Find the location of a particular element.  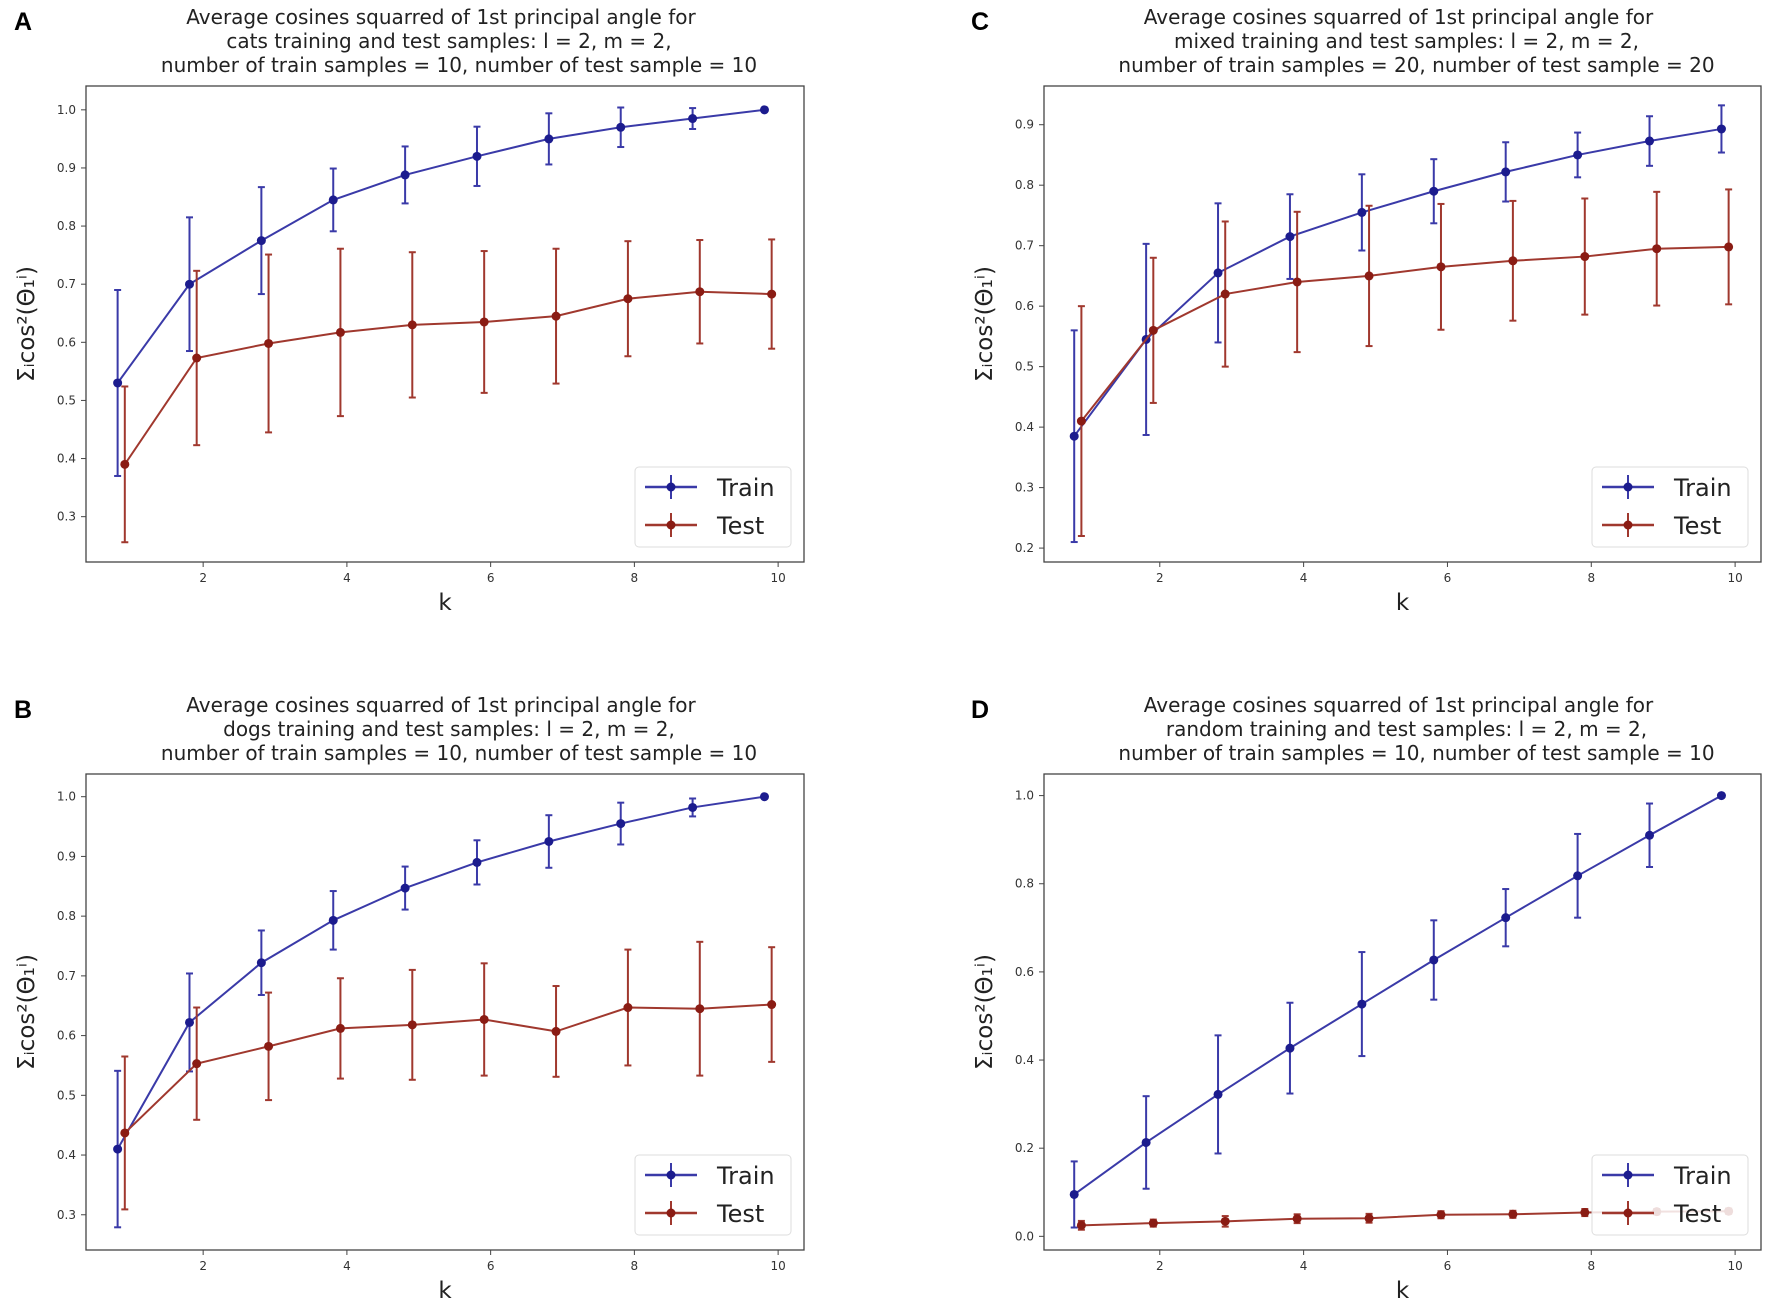

panel-letter: C is located at coordinates (980, 22).